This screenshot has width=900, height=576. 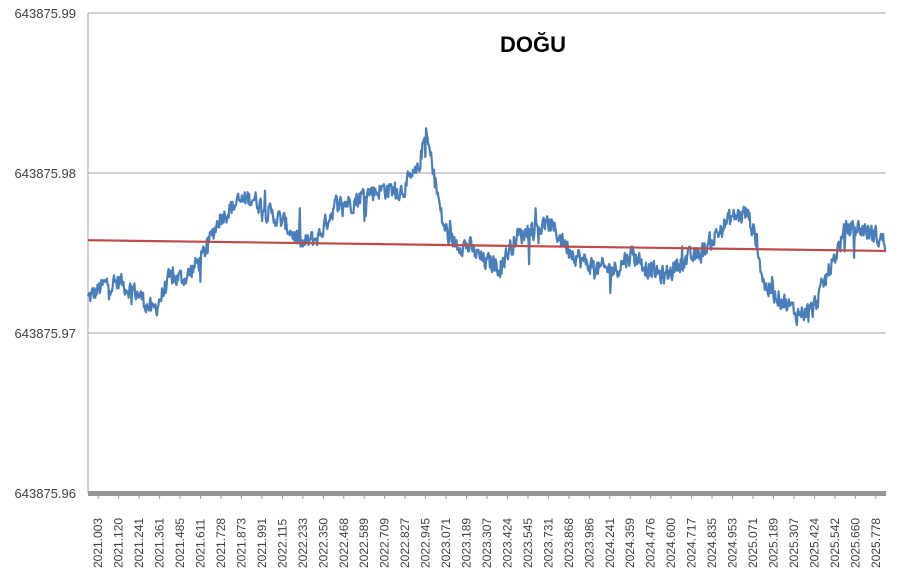 What do you see at coordinates (201, 543) in the screenshot?
I see `x-tick-label: 2021.611` at bounding box center [201, 543].